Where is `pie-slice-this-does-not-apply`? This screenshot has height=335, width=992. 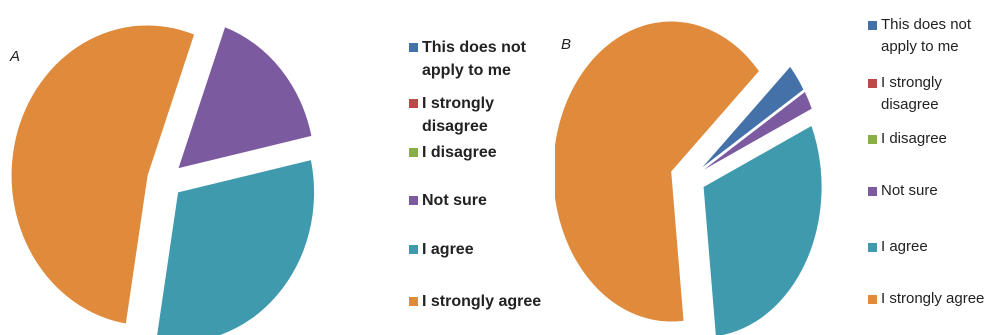 pie-slice-this-does-not-apply is located at coordinates (753, 117).